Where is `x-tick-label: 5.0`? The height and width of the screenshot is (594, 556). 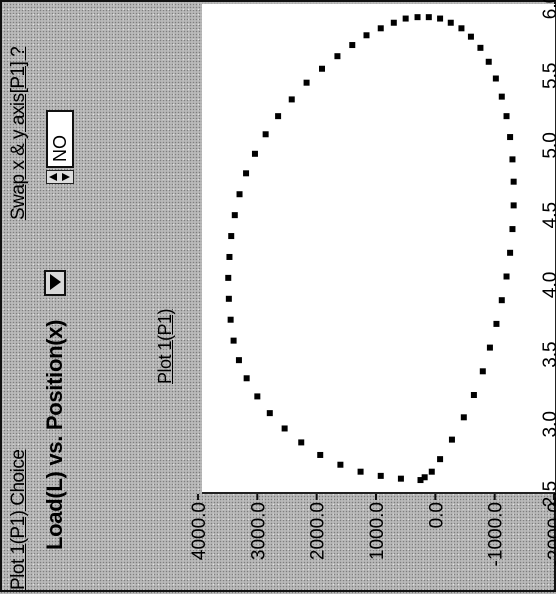
x-tick-label: 5.0 is located at coordinates (548, 145).